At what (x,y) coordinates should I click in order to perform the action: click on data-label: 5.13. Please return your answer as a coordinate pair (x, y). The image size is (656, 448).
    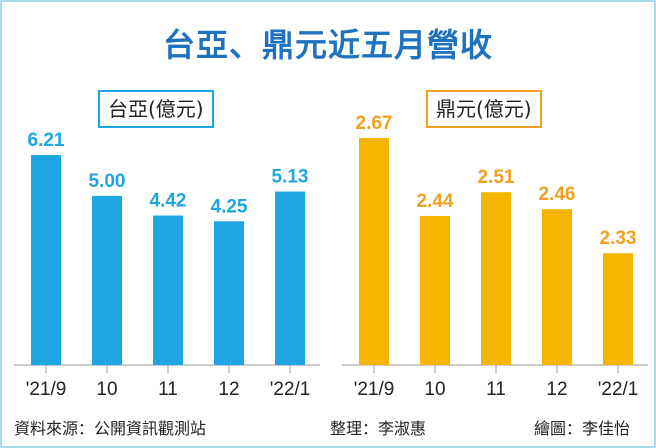
    Looking at the image, I should click on (290, 177).